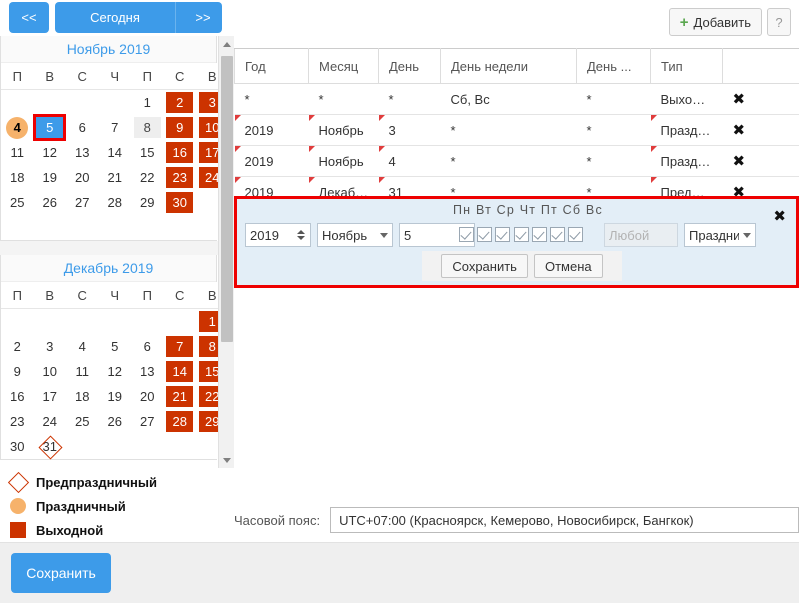  Describe the element at coordinates (147, 177) in the screenshot. I see `calendar-day-cell: 22` at that location.